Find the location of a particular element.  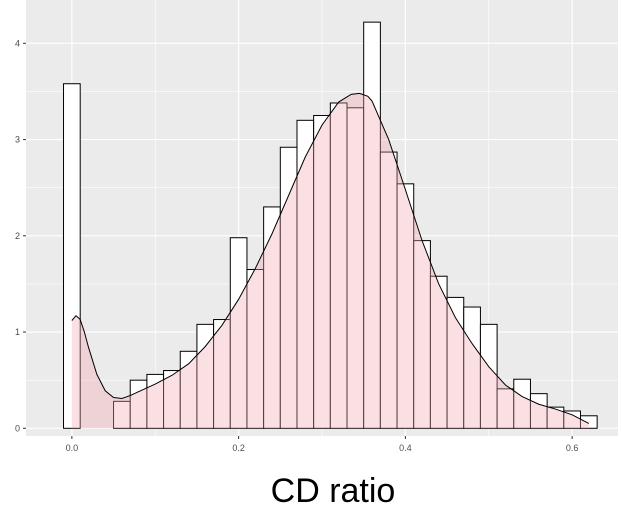

y-tick-label: 1 is located at coordinates (17, 332).